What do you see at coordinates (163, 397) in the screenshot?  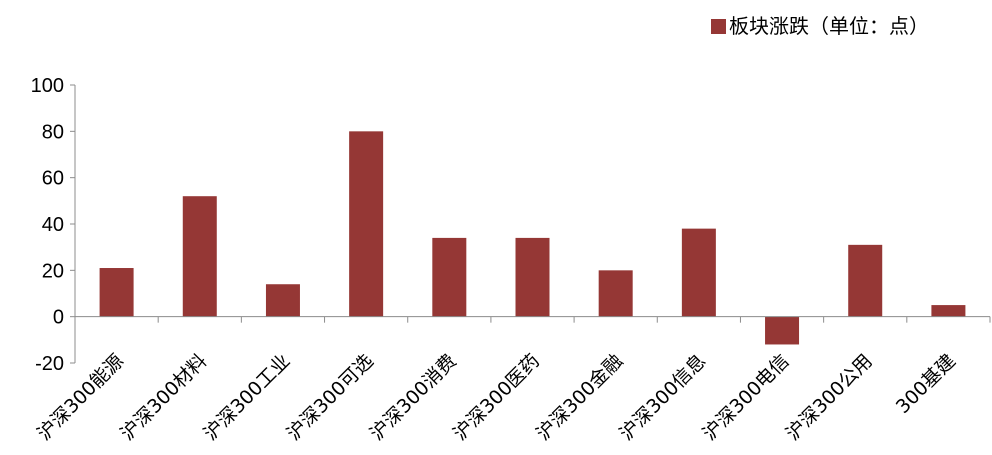 I see `category-label: 沪深300材料` at bounding box center [163, 397].